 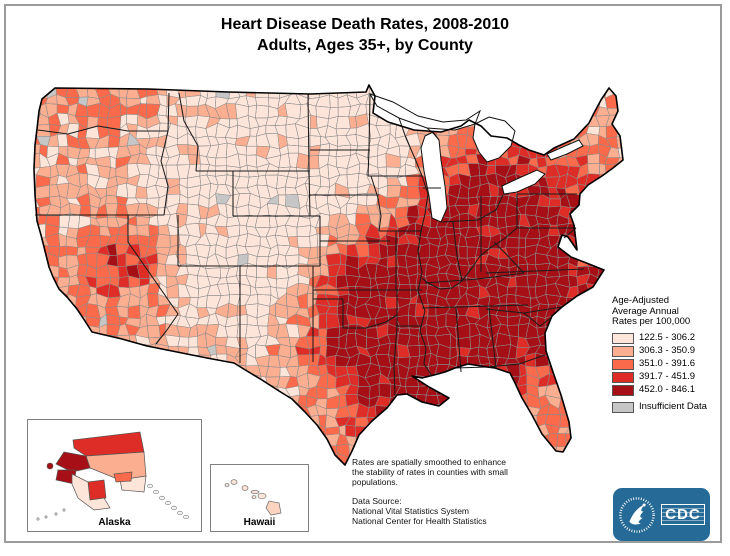 I want to click on legend-row: 306.3 - 350.9, so click(x=670, y=351).